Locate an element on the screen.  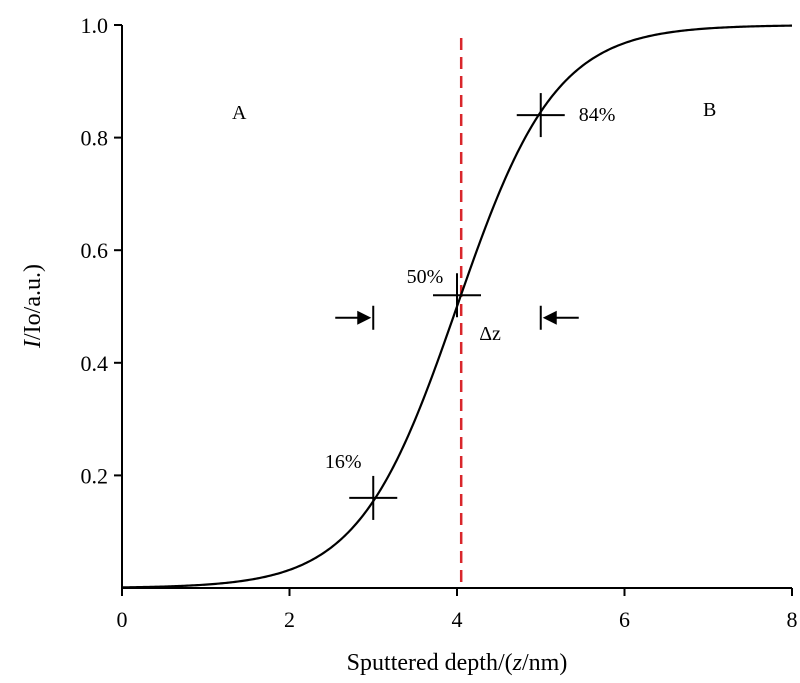
delta-z-label: Δz is located at coordinates (490, 334).